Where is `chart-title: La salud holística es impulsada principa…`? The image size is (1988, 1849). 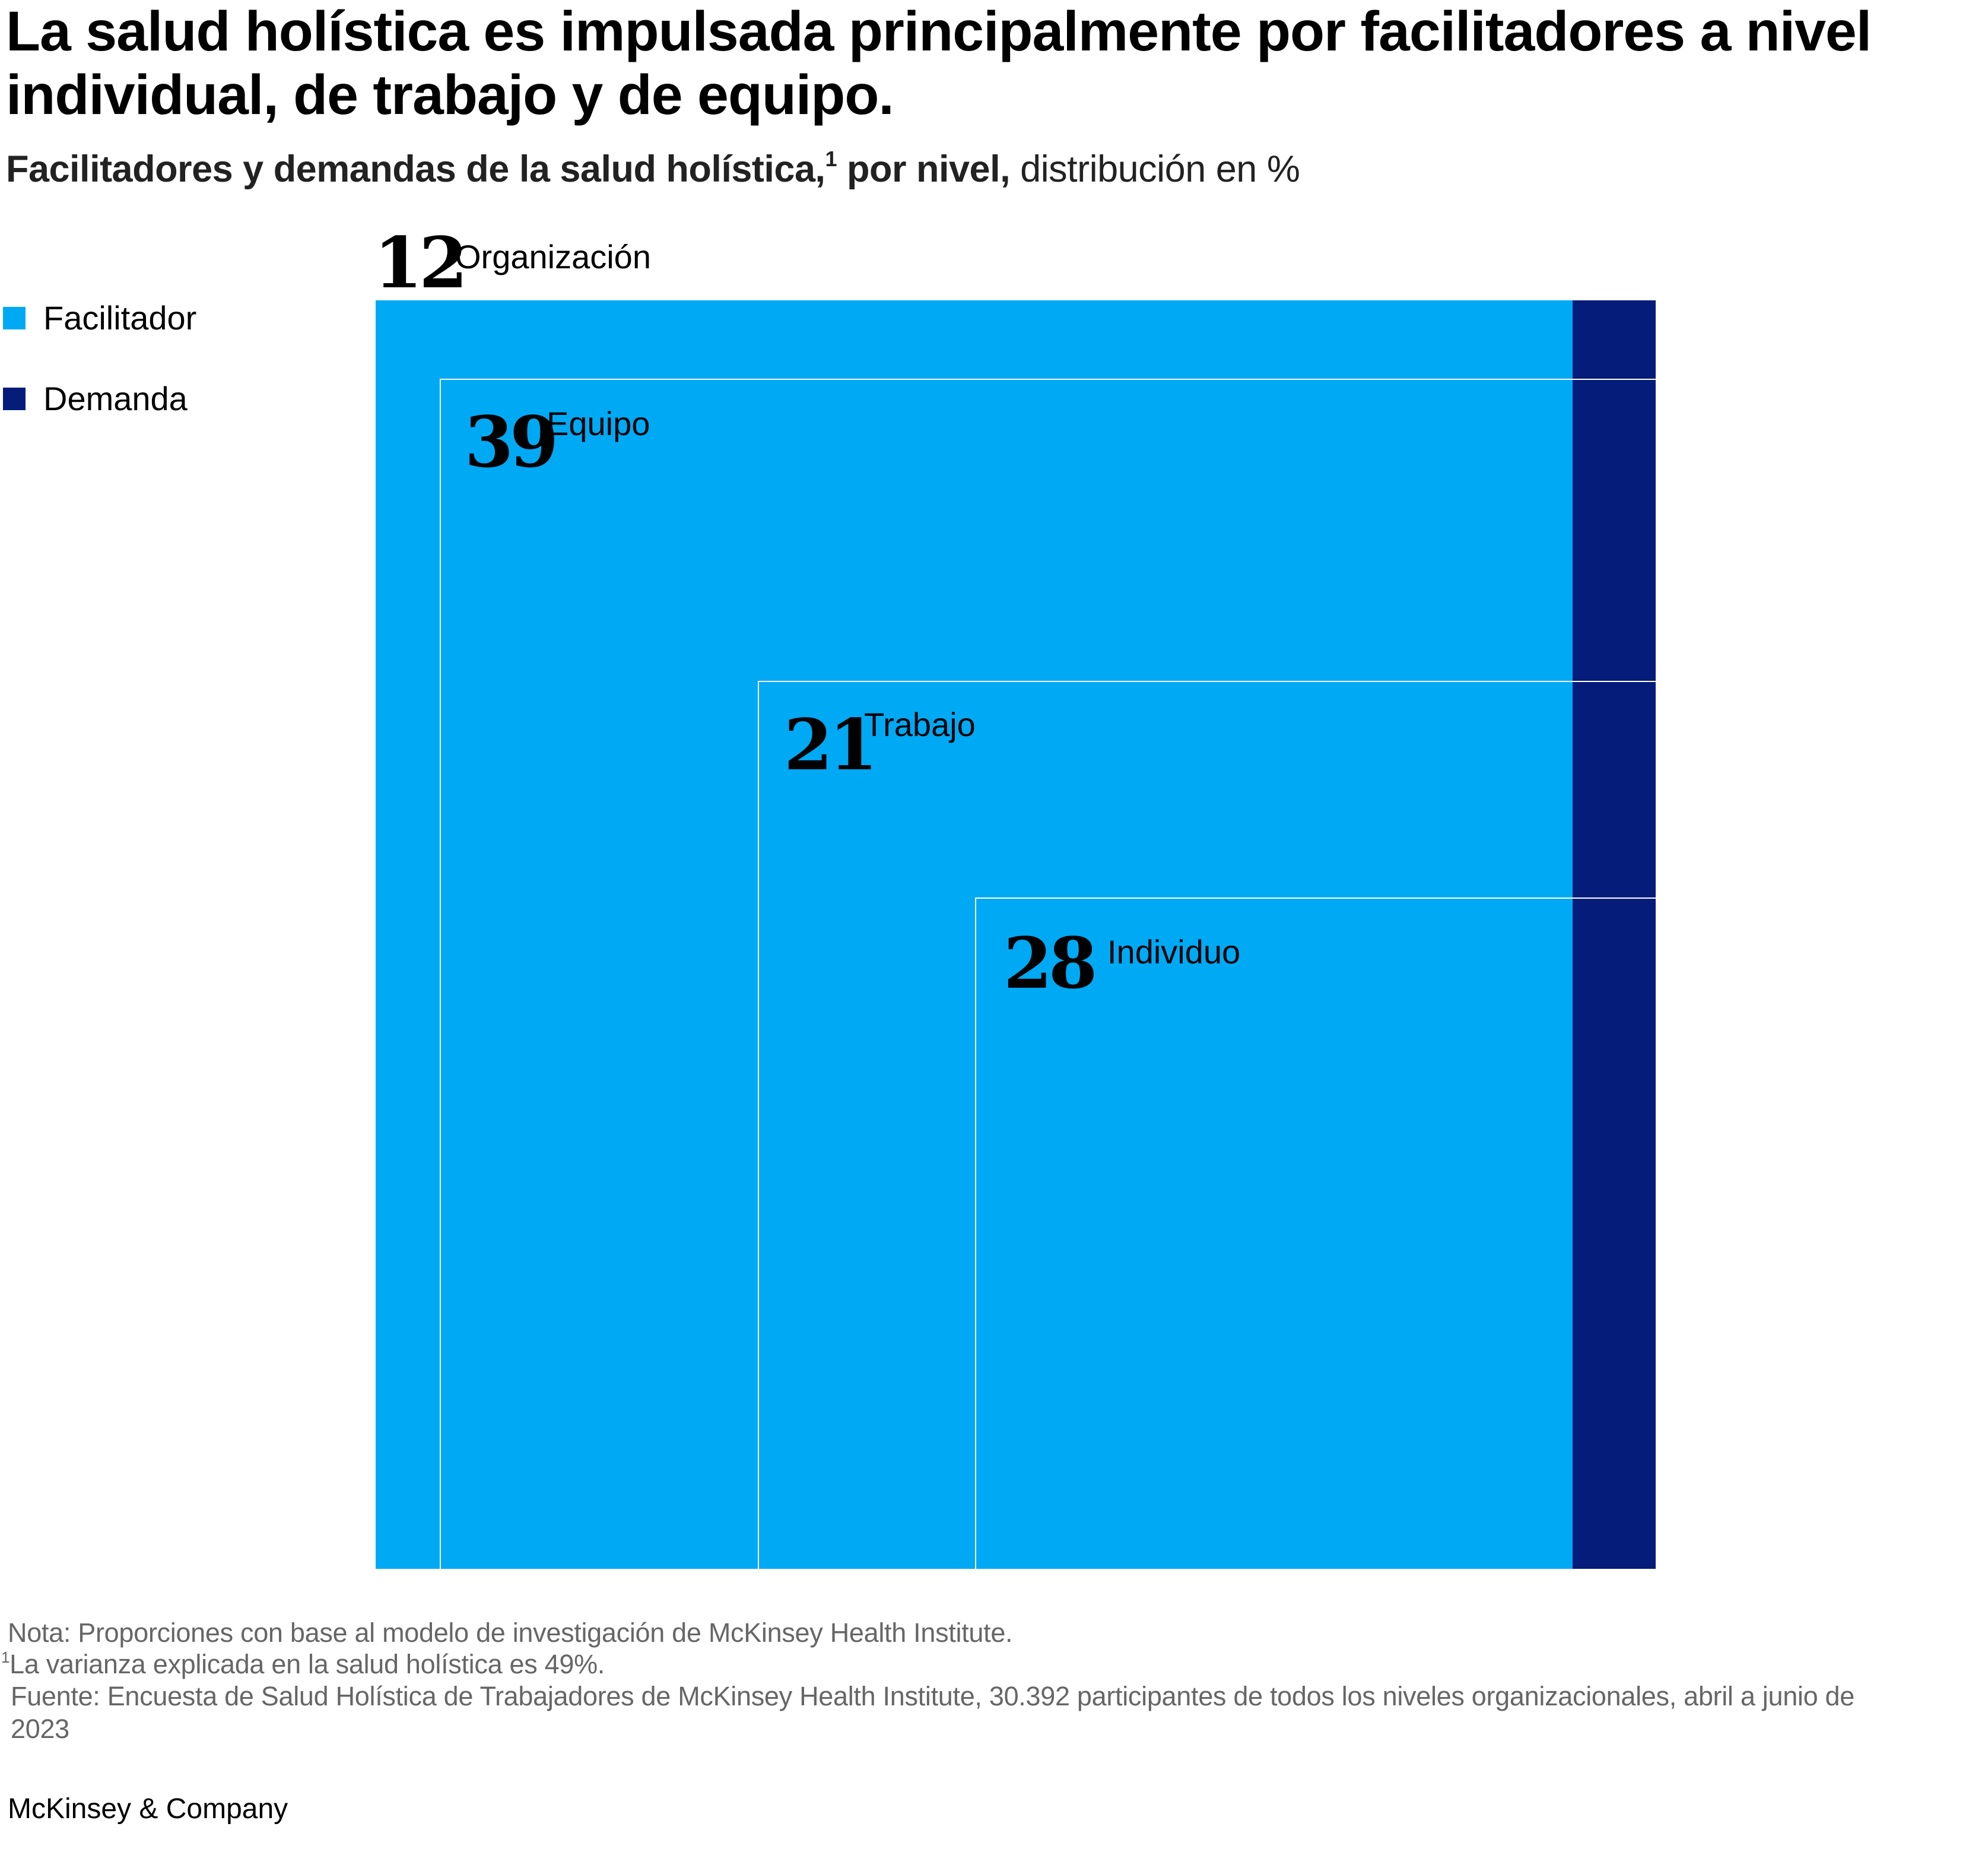 chart-title: La salud holística es impulsada principa… is located at coordinates (939, 63).